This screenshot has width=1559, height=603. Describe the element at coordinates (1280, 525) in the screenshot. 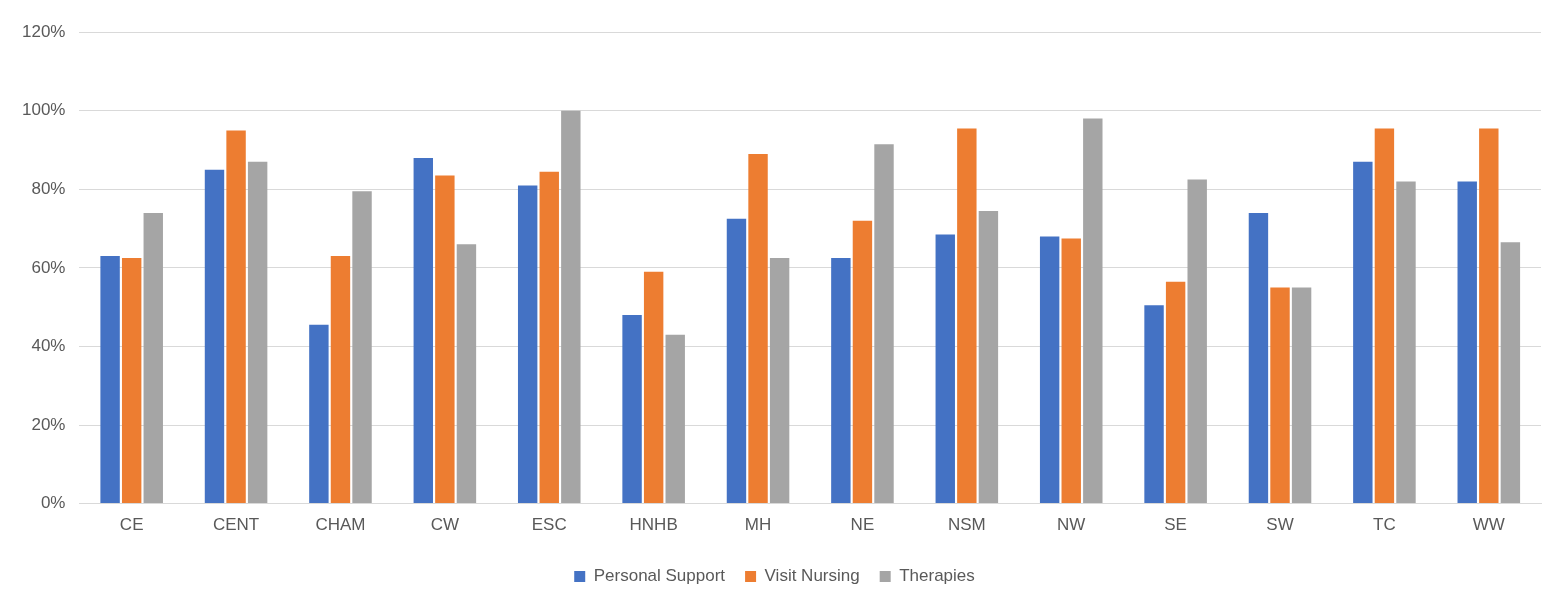

I see `x-tick-label: SW` at that location.